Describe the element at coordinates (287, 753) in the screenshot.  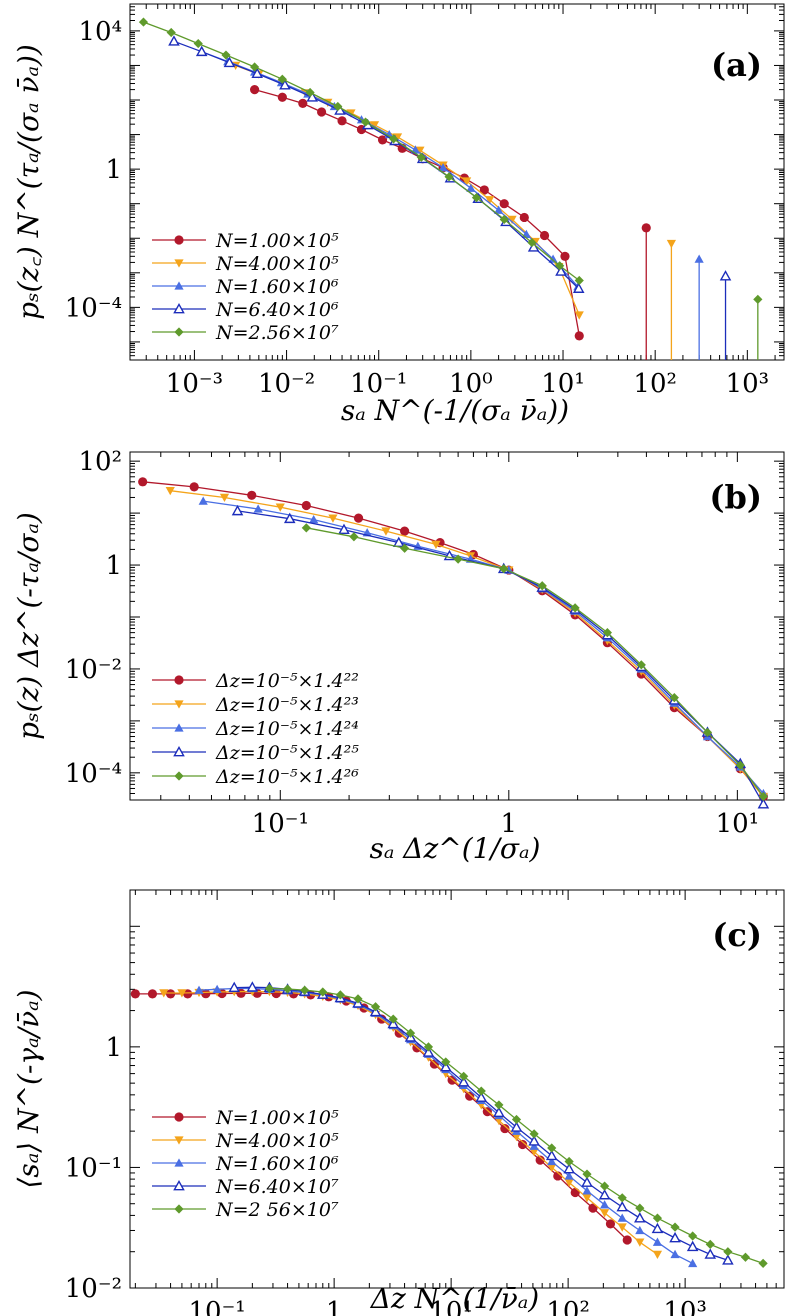
I see `legend-label: Δz=10⁻⁵×1.4²⁵` at that location.